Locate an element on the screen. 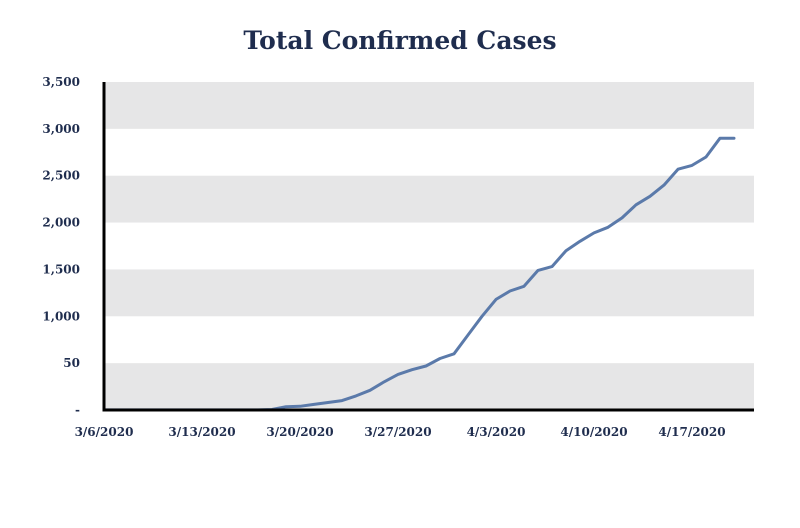 The height and width of the screenshot is (528, 800). y-axis-ticks: - 50 1,000 1,500 2,000 2,500 3,000 3,500 is located at coordinates (61, 246).